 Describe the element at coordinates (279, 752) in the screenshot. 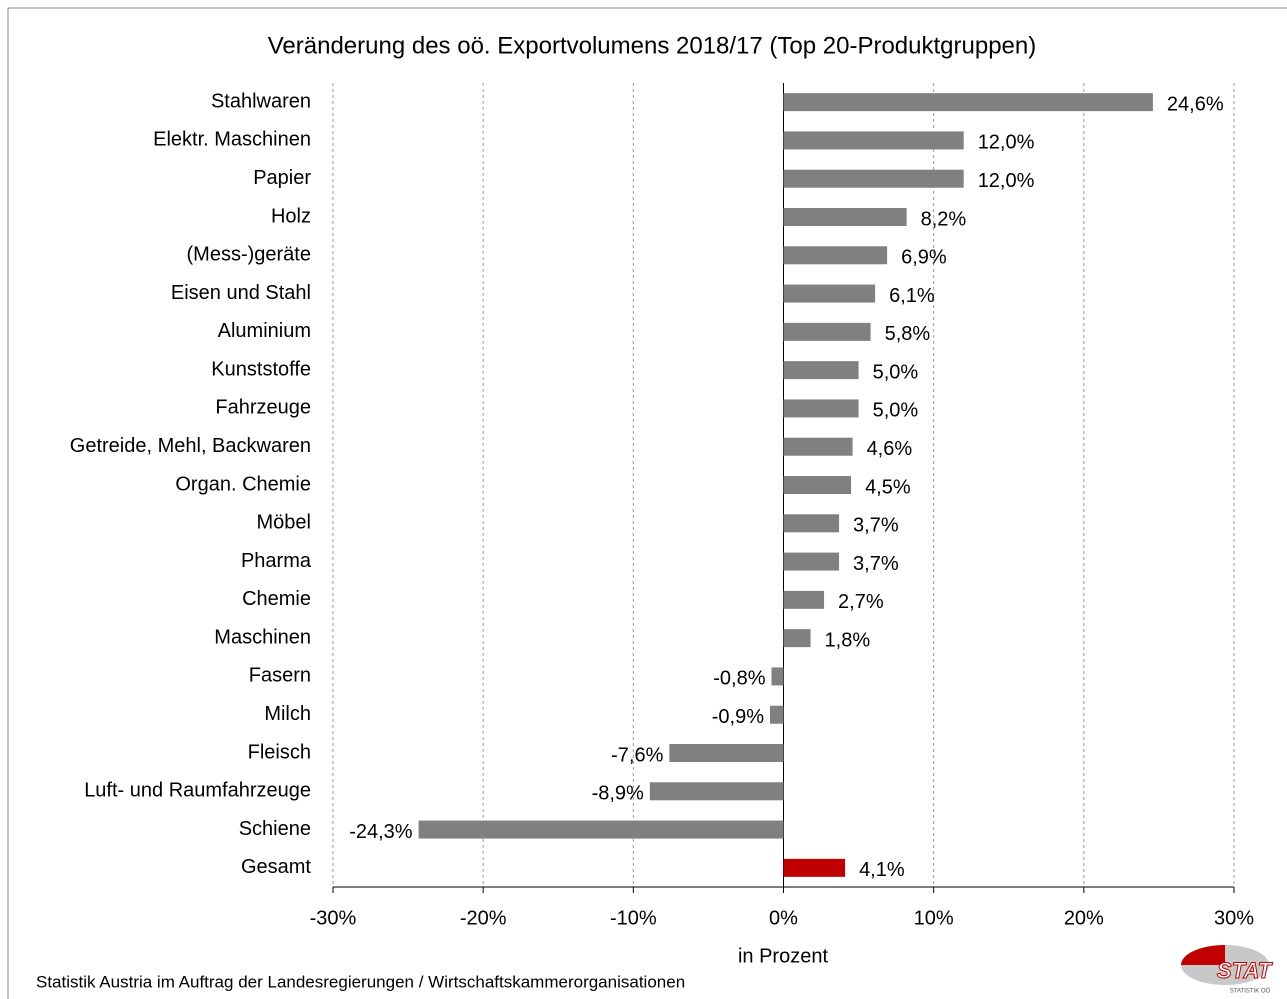

I see `y-tick-label: Fleisch` at that location.